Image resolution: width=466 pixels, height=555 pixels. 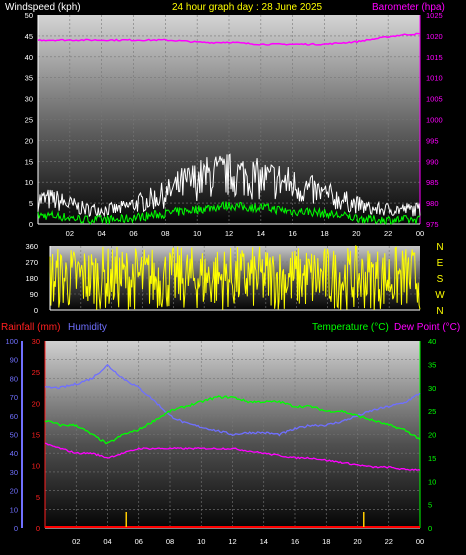 What do you see at coordinates (29, 120) in the screenshot?
I see `wind-tick-label: 25` at bounding box center [29, 120].